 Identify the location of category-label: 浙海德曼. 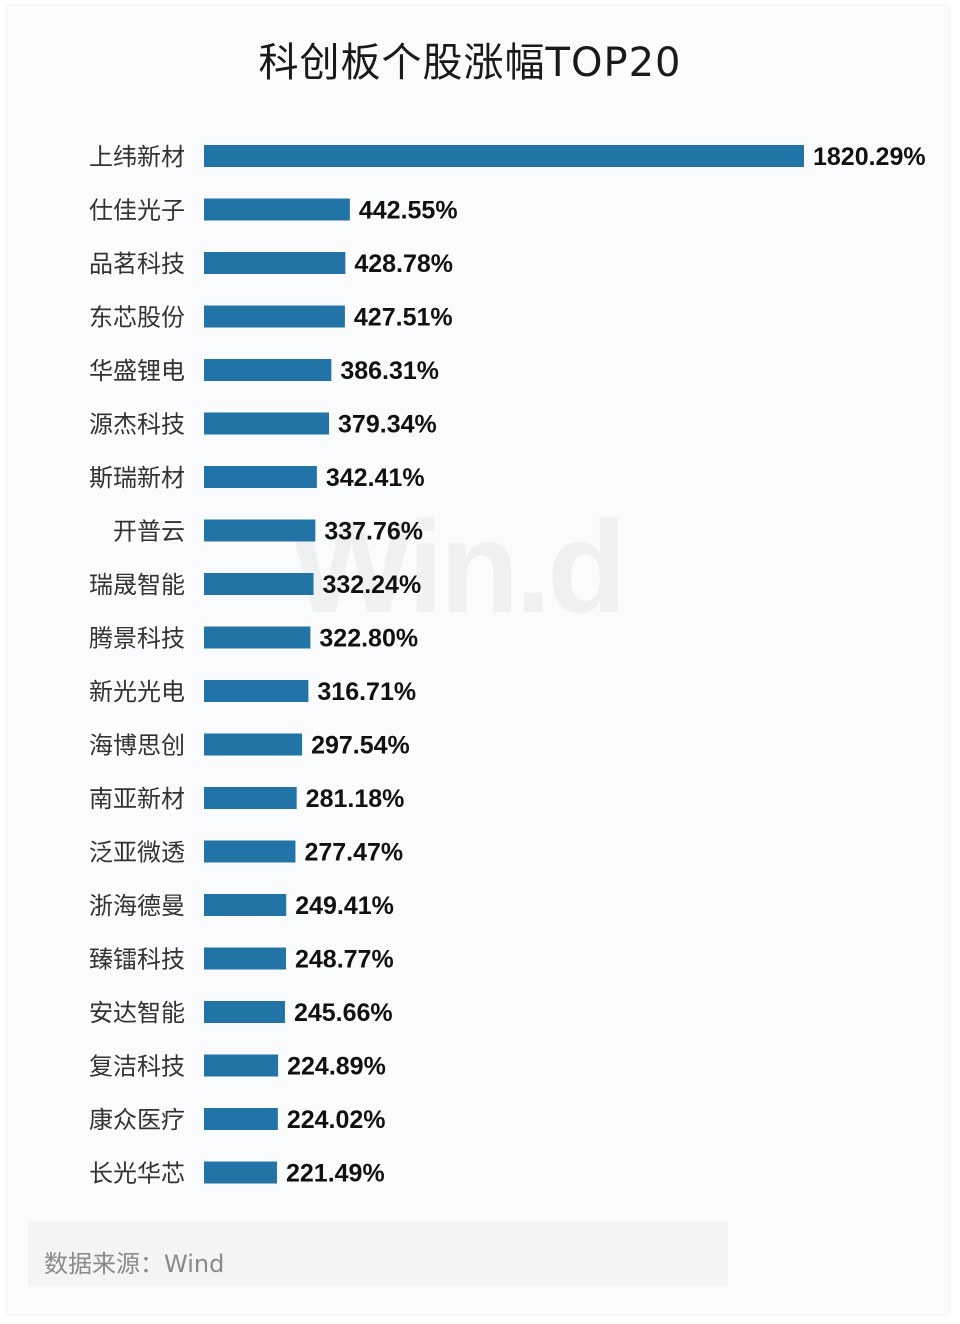
(137, 906).